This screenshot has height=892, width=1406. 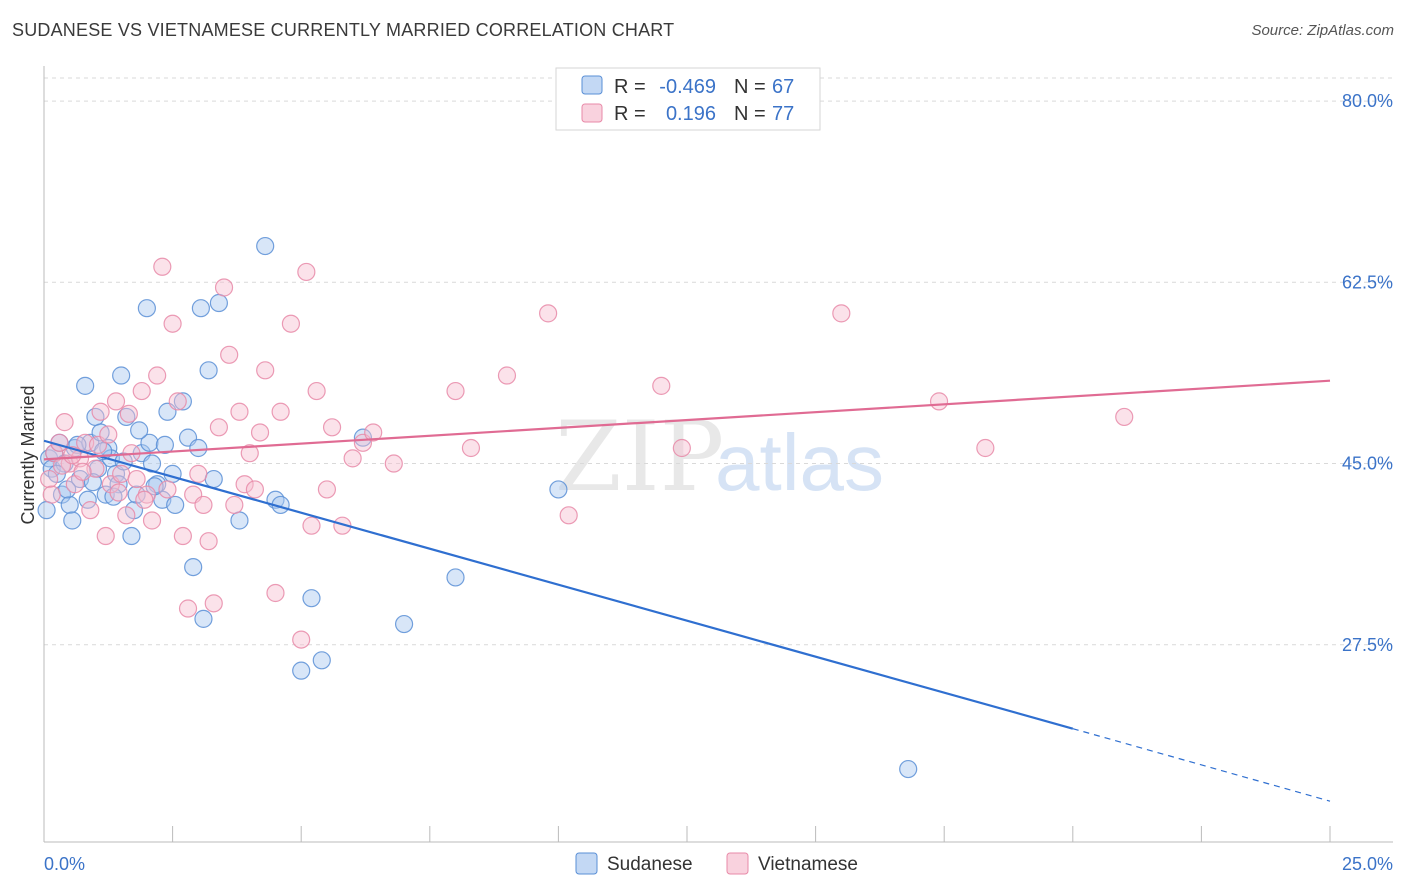 I want to click on bottom-legend-swatch-sudanese, so click(x=586, y=863).